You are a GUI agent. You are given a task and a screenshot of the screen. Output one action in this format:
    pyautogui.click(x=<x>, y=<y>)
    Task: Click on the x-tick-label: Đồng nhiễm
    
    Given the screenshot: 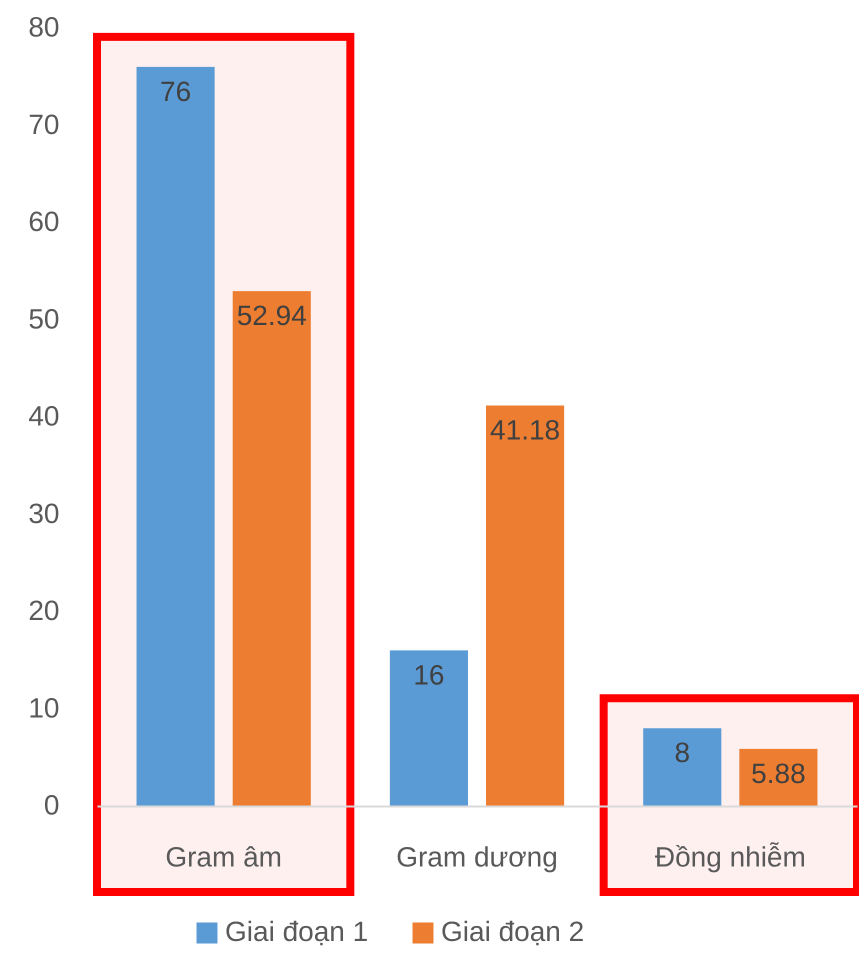 What is the action you would take?
    pyautogui.click(x=730, y=857)
    